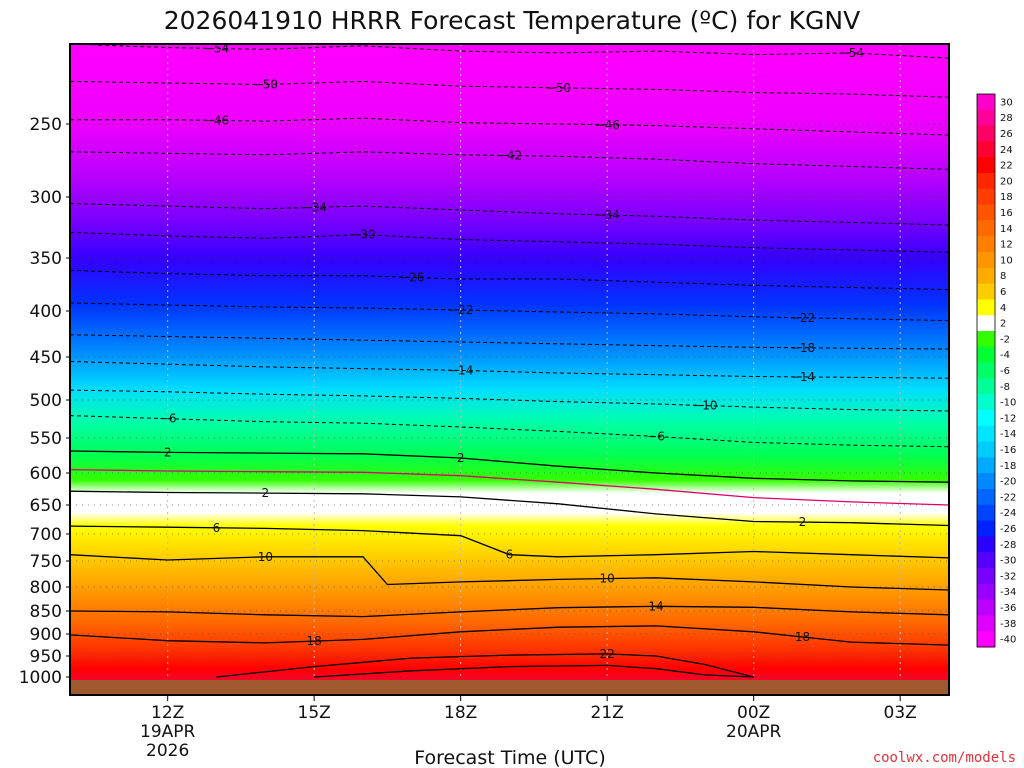  Describe the element at coordinates (802, 348) in the screenshot. I see `contour-label: −18` at that location.